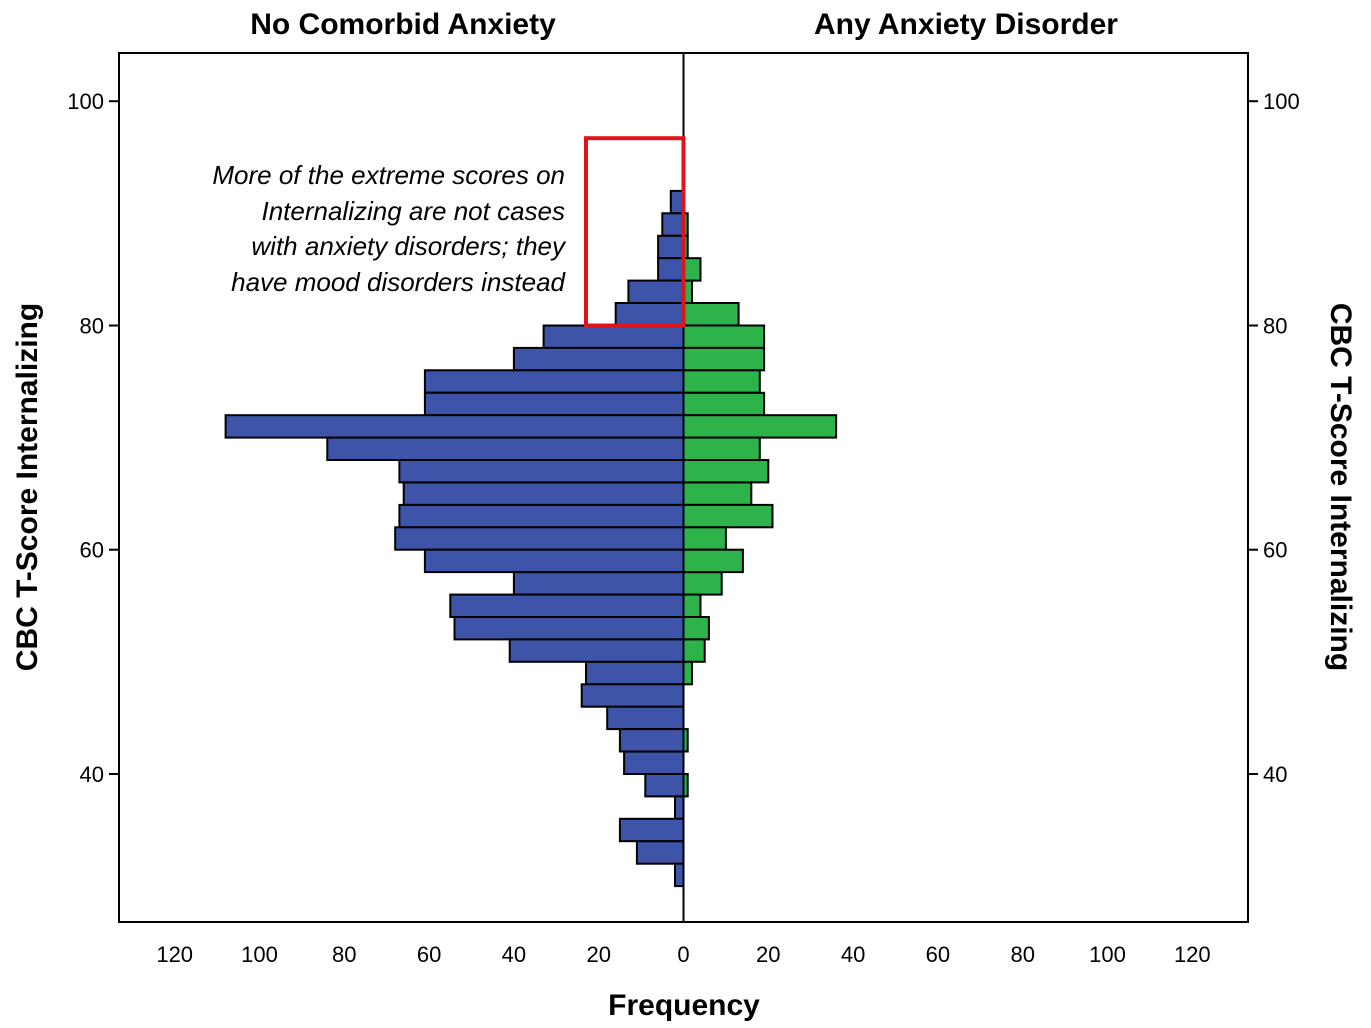 The image size is (1371, 1028). I want to click on y-axis-title-left: CBC T-Score Internalizing, so click(27, 487).